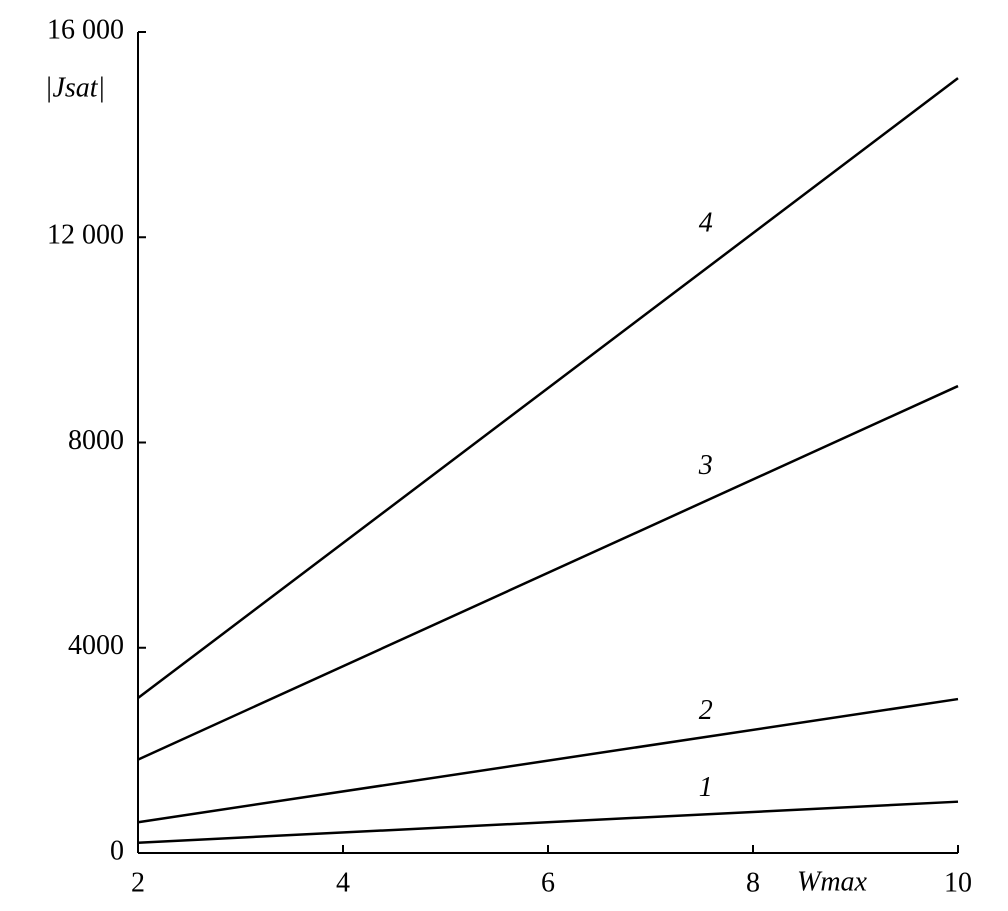 This screenshot has height=911, width=1008. What do you see at coordinates (706, 787) in the screenshot?
I see `series-label: 1` at bounding box center [706, 787].